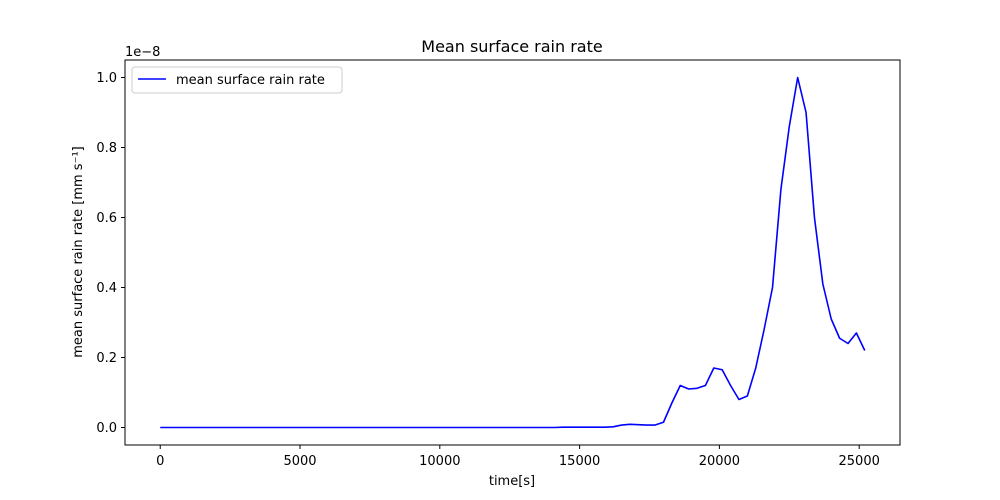 The width and height of the screenshot is (1000, 500). Describe the element at coordinates (110, 253) in the screenshot. I see `y-axis: 0.0 0.2 0.4 0.6 0.8 1.0` at that location.